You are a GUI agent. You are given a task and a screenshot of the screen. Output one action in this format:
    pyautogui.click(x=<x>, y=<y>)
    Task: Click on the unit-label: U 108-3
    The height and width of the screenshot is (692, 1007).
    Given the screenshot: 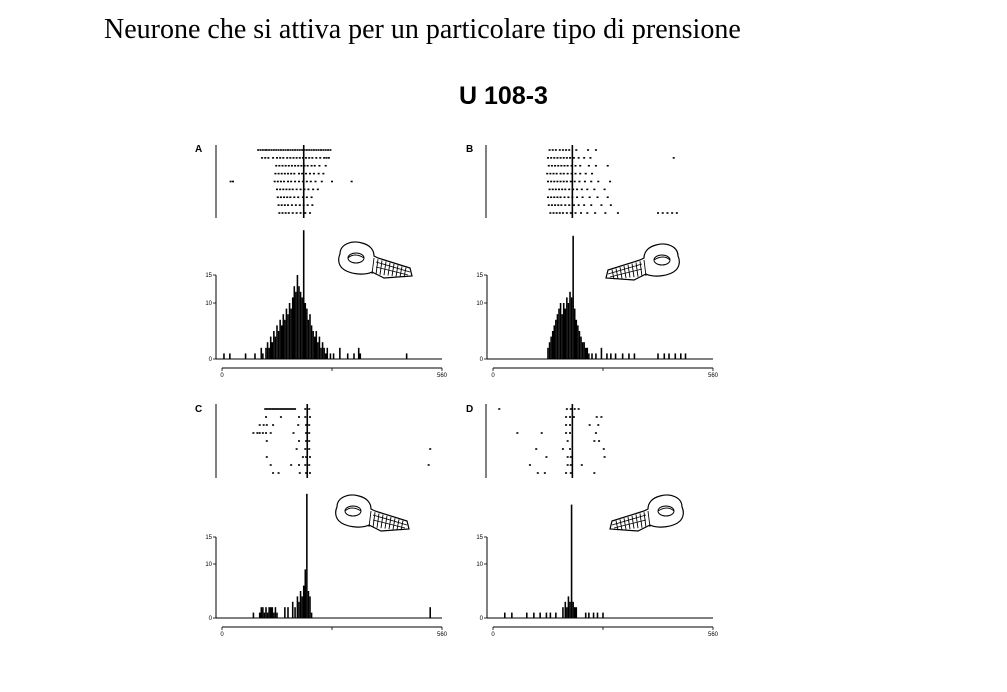 What is the action you would take?
    pyautogui.click(x=503, y=96)
    